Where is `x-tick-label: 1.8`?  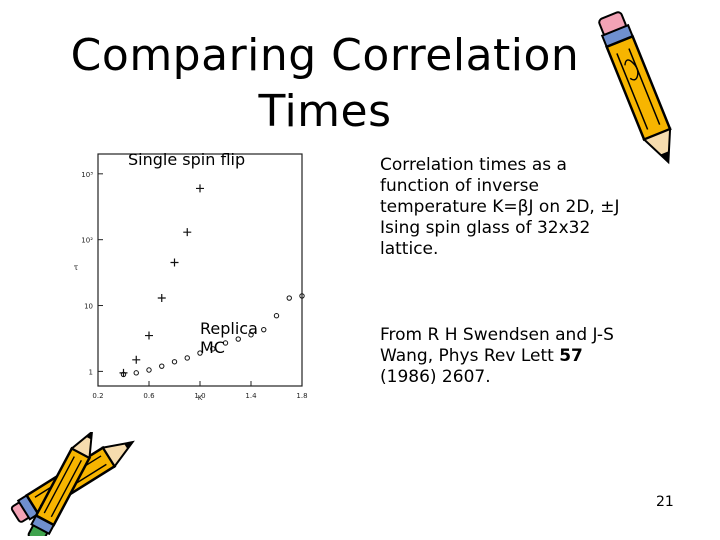
x-tick-label: 1.8 is located at coordinates (301, 396).